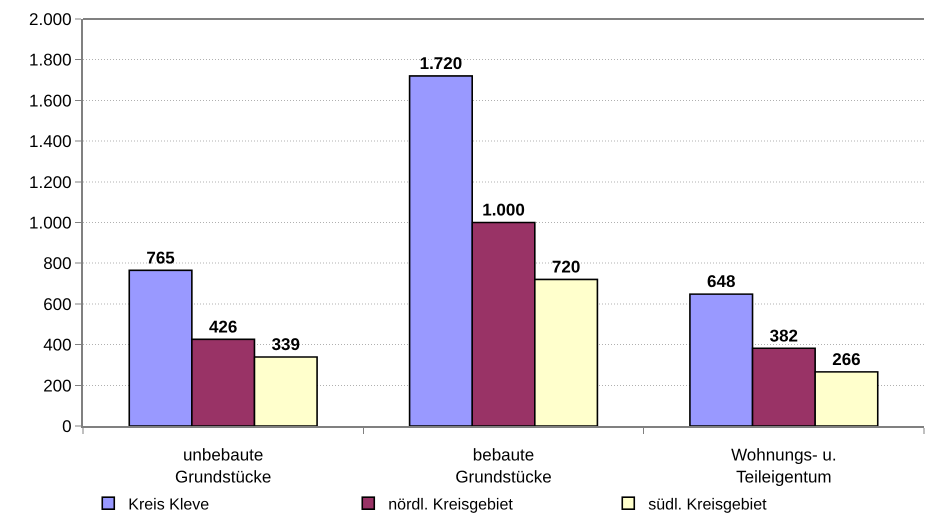 This screenshot has height=525, width=927. Describe the element at coordinates (67, 426) in the screenshot. I see `y-tick-label: 0` at that location.